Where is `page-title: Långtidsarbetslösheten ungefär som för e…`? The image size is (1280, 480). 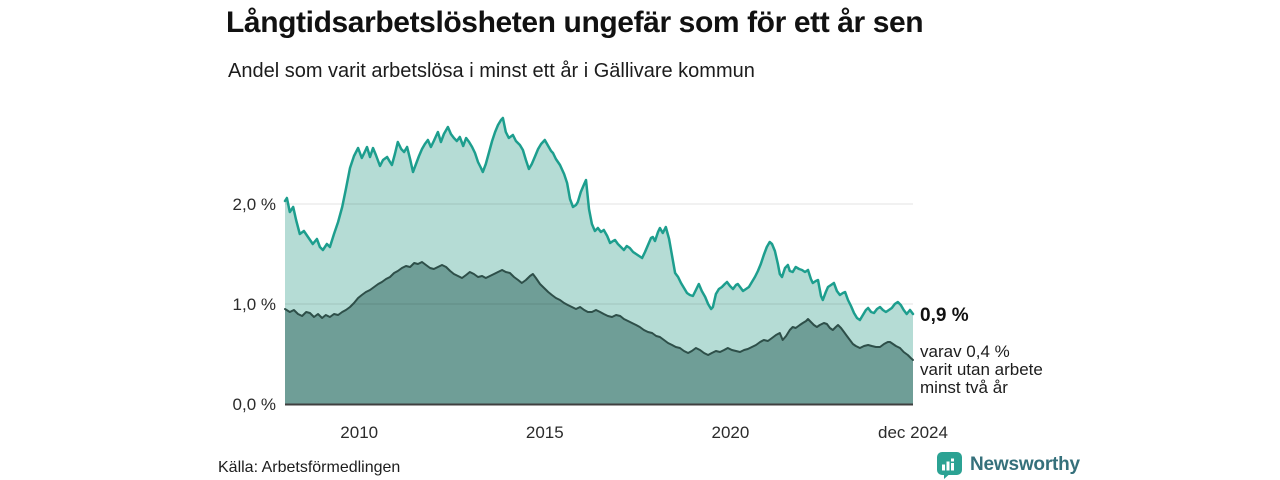 page-title: Långtidsarbetslösheten ungefär som för e… is located at coordinates (575, 22).